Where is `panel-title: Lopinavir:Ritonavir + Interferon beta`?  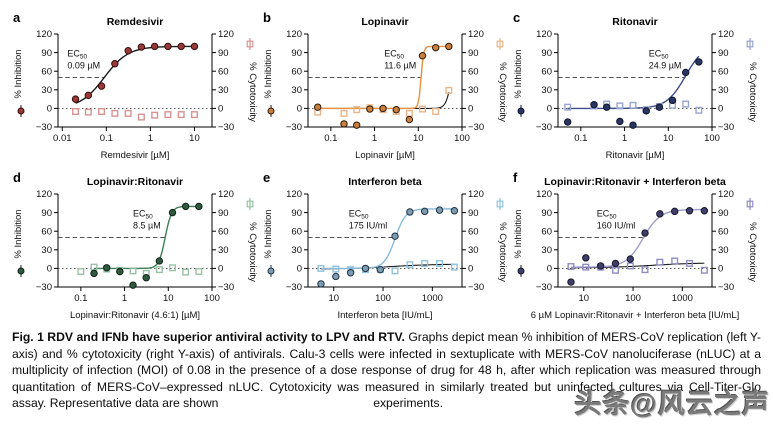 panel-title: Lopinavir:Ritonavir + Interferon beta is located at coordinates (635, 182).